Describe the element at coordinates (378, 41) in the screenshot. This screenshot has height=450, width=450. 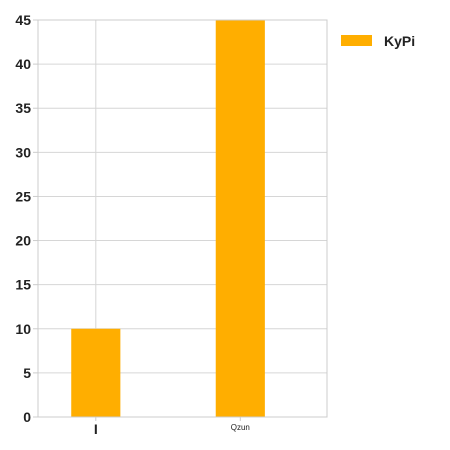
I see `legend: KyPi` at that location.